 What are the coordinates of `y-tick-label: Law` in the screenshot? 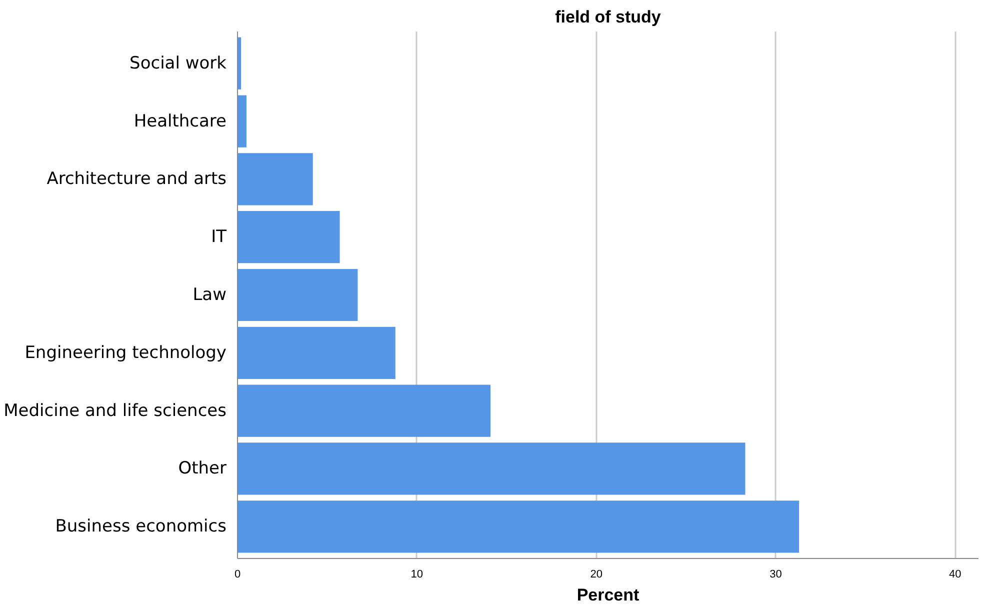 It's located at (209, 295).